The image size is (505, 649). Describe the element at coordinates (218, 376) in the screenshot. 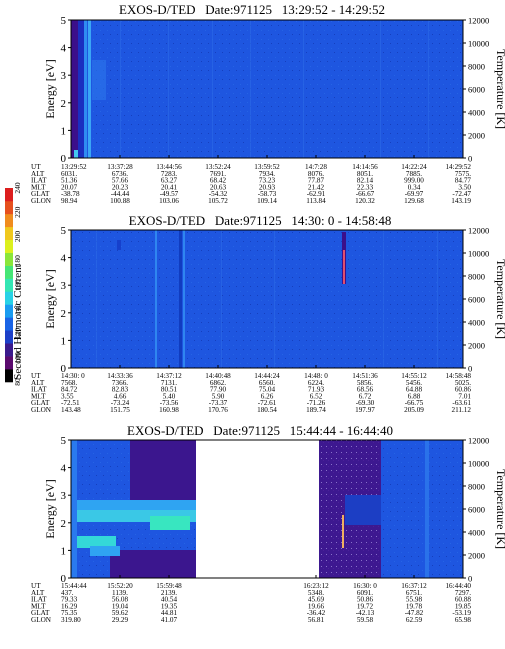

I see `table-cell: 14:40:48` at that location.